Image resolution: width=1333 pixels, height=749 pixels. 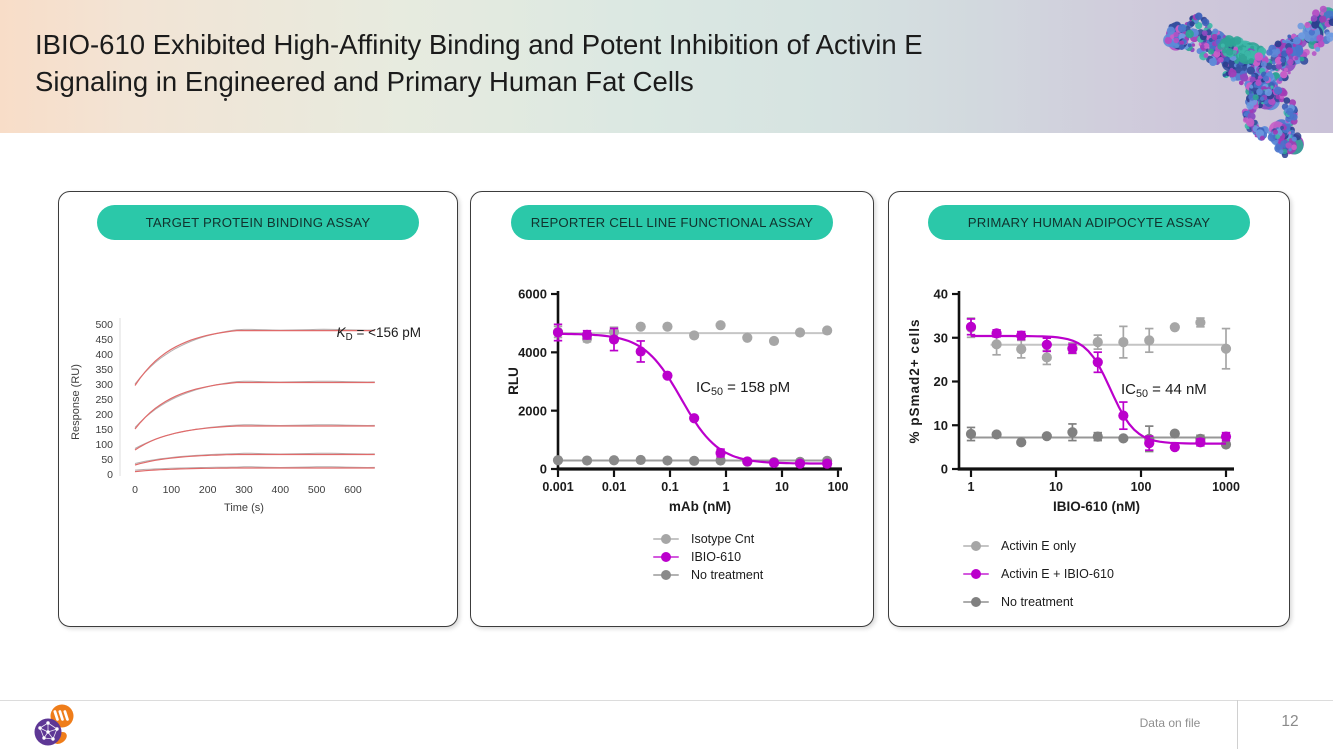 I want to click on svg-text: 2000, so click(x=532, y=410).